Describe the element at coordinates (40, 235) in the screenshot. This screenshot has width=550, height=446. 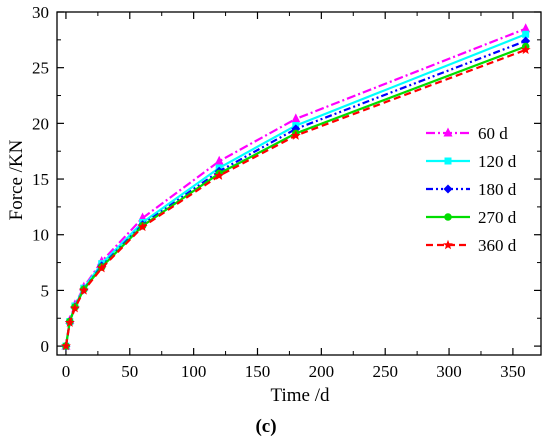
I see `y-tick-label: 10` at that location.